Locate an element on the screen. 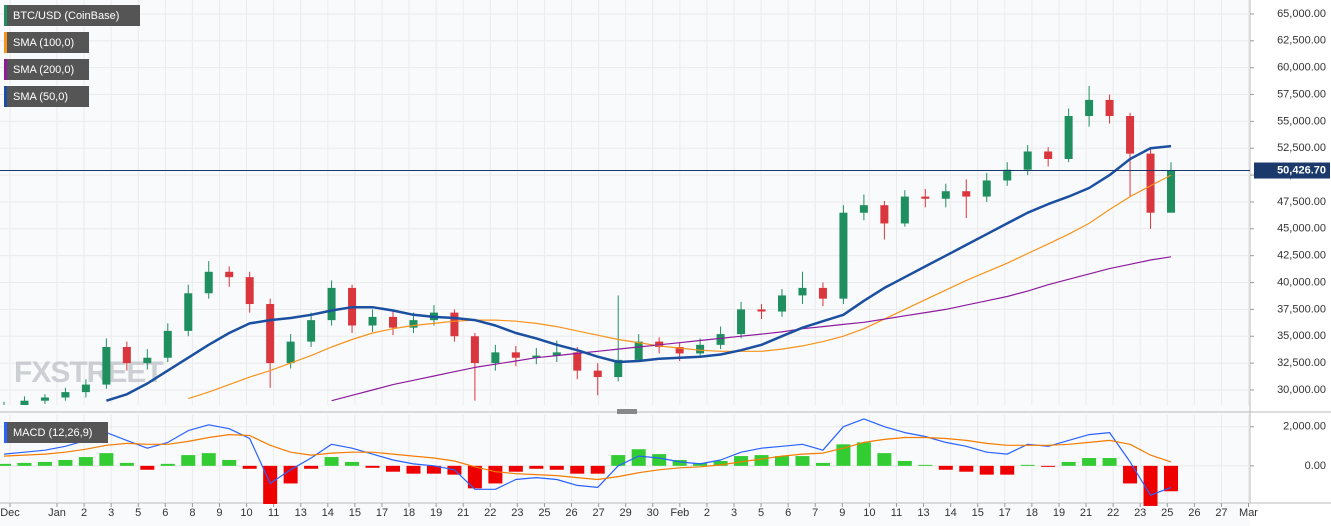  legend-label: BTC/USD (CoinBase) is located at coordinates (66, 16).